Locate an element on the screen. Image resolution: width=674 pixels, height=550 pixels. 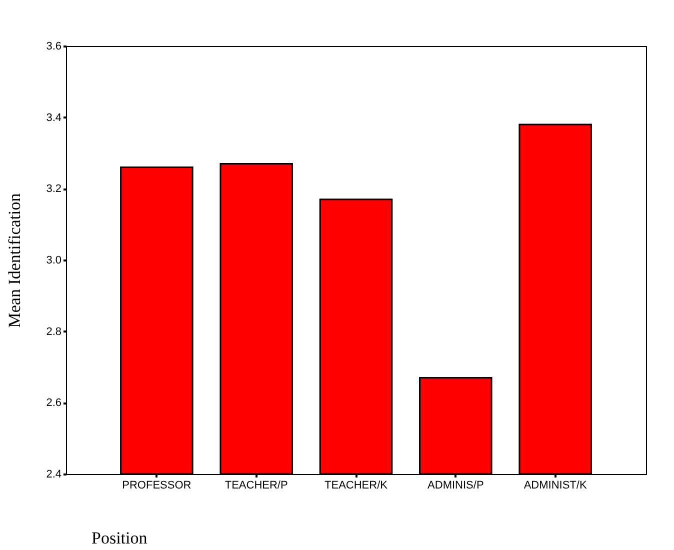
x-tick-label: PROFESSOR is located at coordinates (157, 486).